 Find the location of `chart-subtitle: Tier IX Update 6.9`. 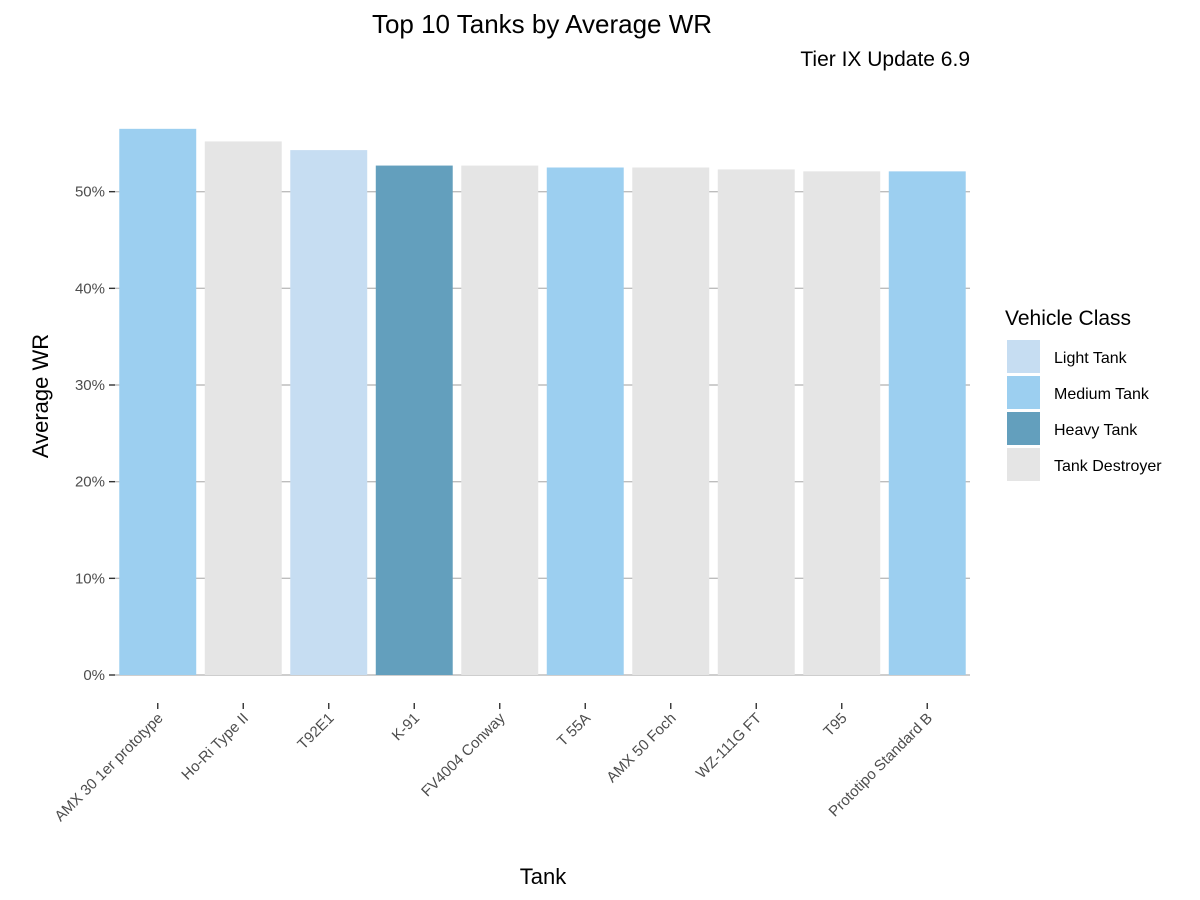

chart-subtitle: Tier IX Update 6.9 is located at coordinates (885, 59).